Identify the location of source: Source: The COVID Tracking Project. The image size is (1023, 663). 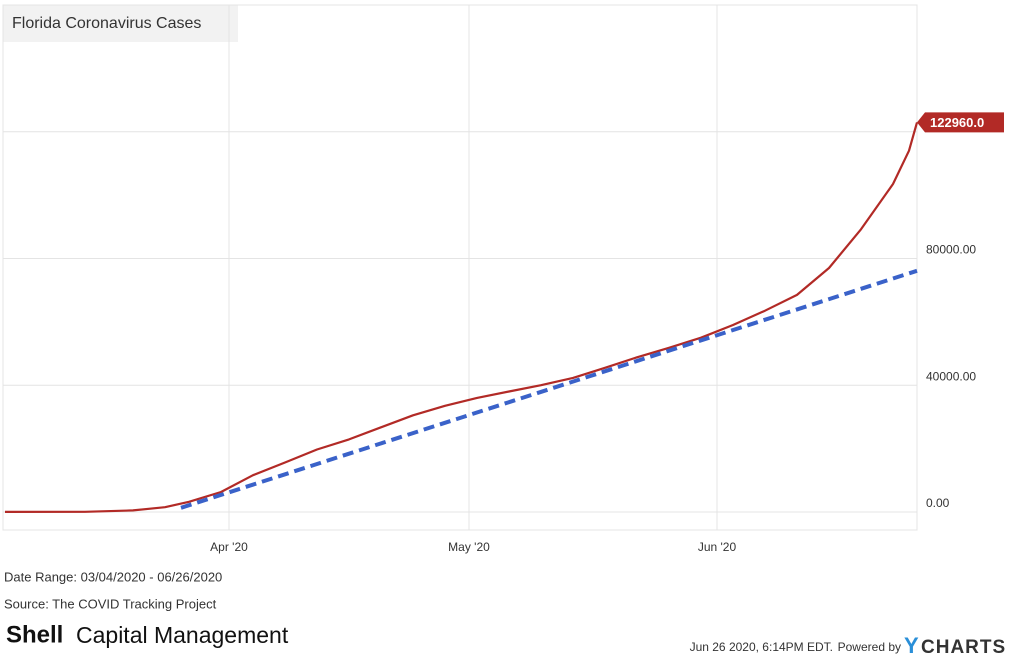
(110, 603).